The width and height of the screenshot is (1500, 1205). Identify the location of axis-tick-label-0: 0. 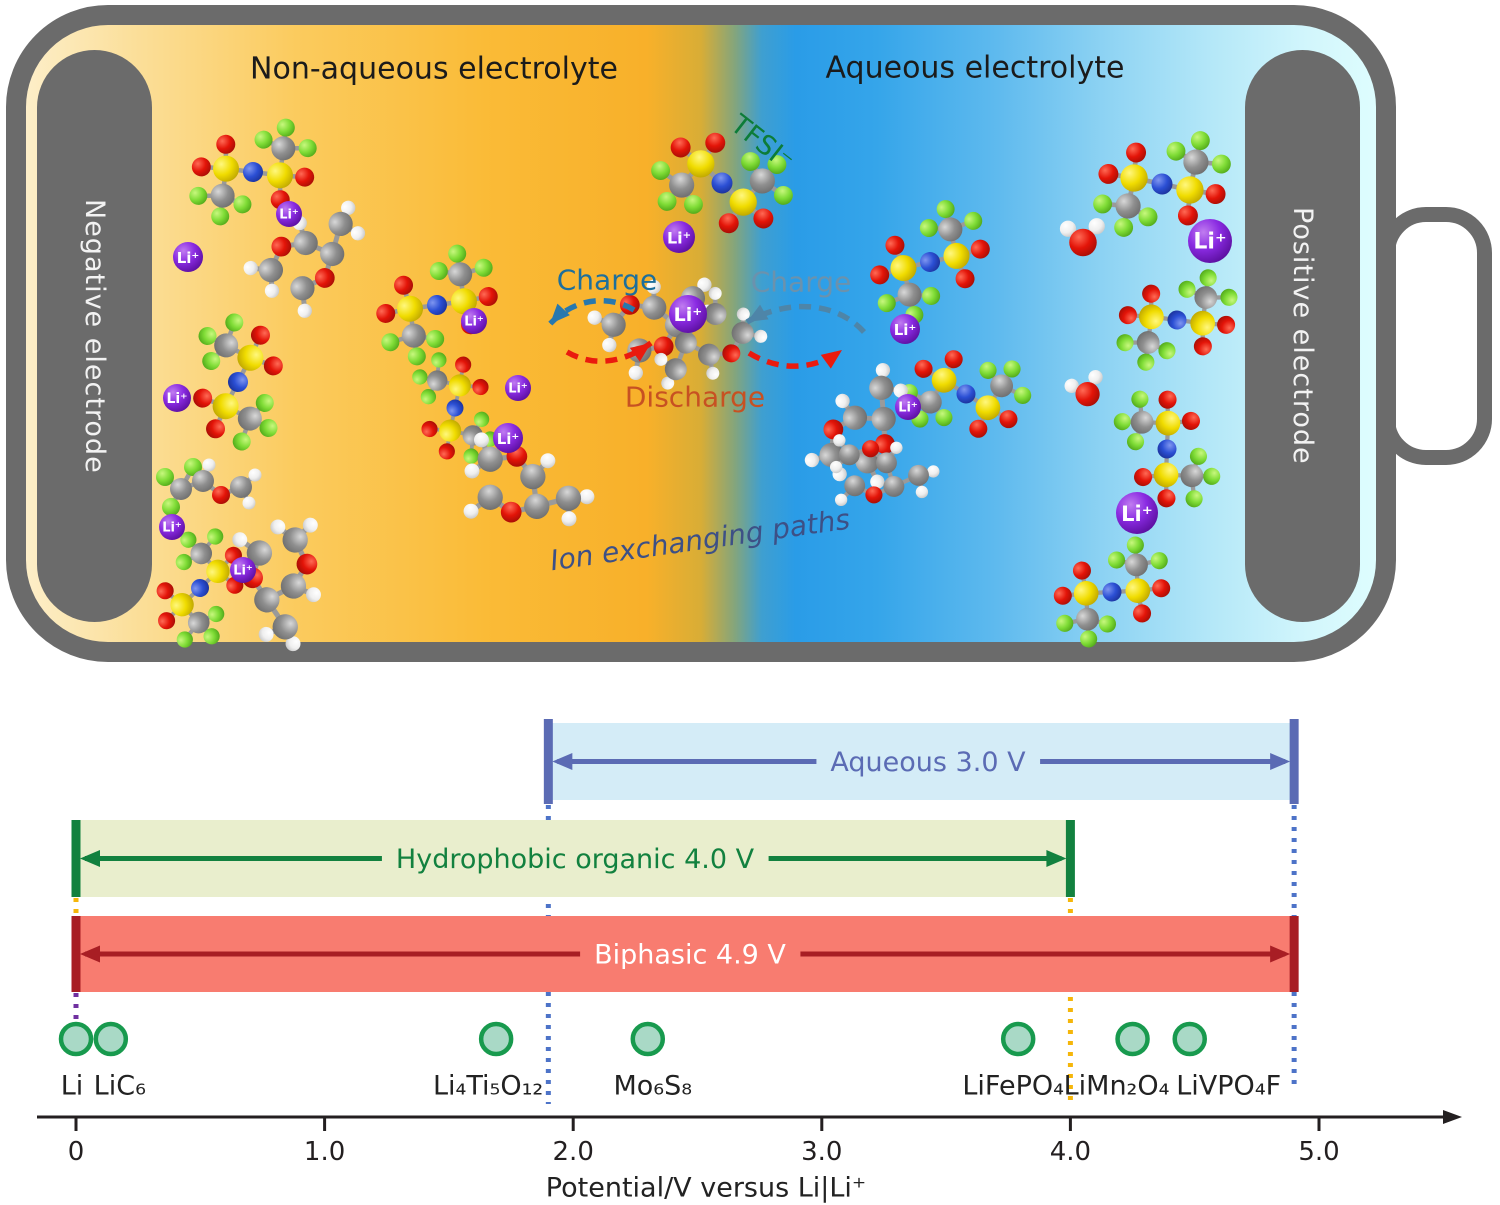
(76, 1152).